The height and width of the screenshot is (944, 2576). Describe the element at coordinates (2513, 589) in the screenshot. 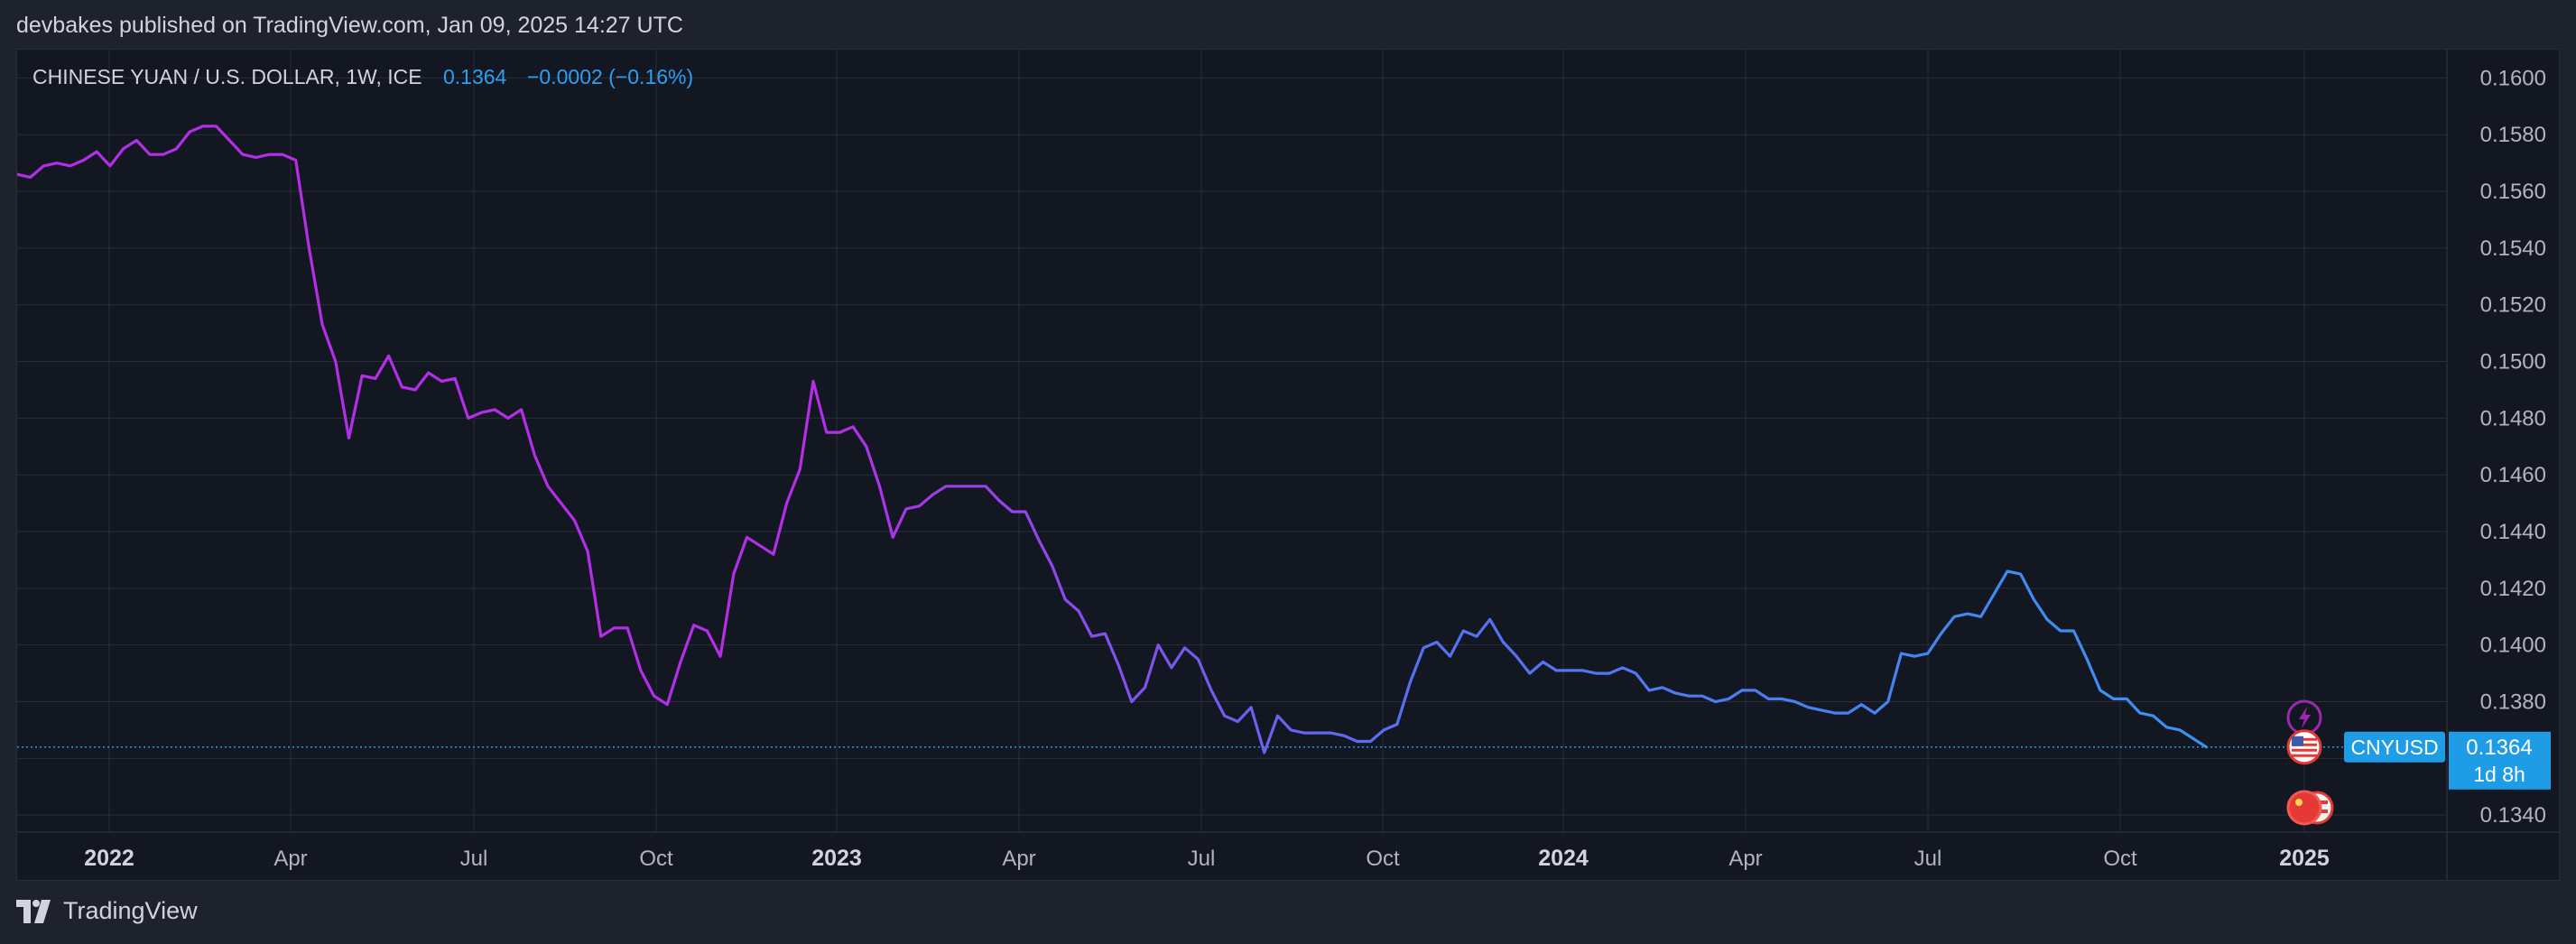

I see `y-tick-label: 0.1420` at that location.